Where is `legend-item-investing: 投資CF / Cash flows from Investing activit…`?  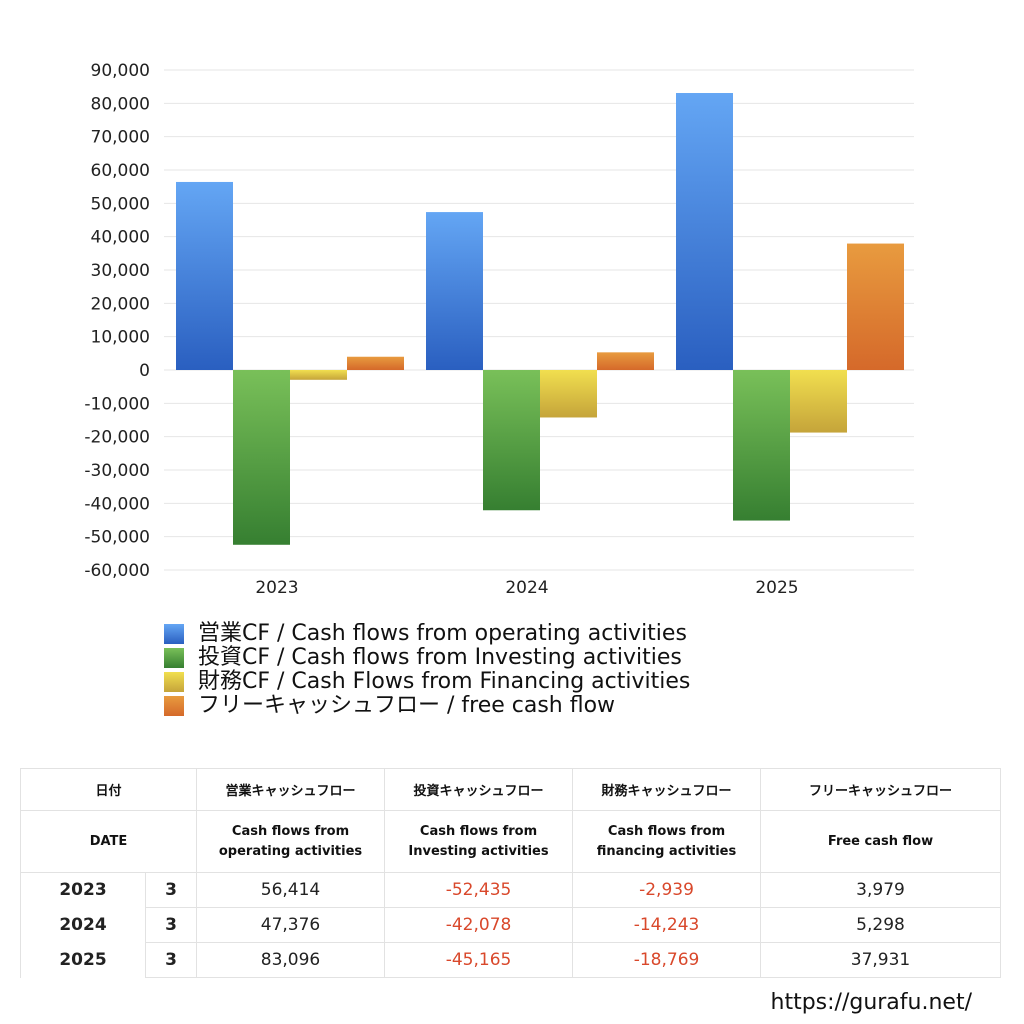
legend-item-investing: 投資CF / Cash flows from Investing activit… is located at coordinates (427, 658).